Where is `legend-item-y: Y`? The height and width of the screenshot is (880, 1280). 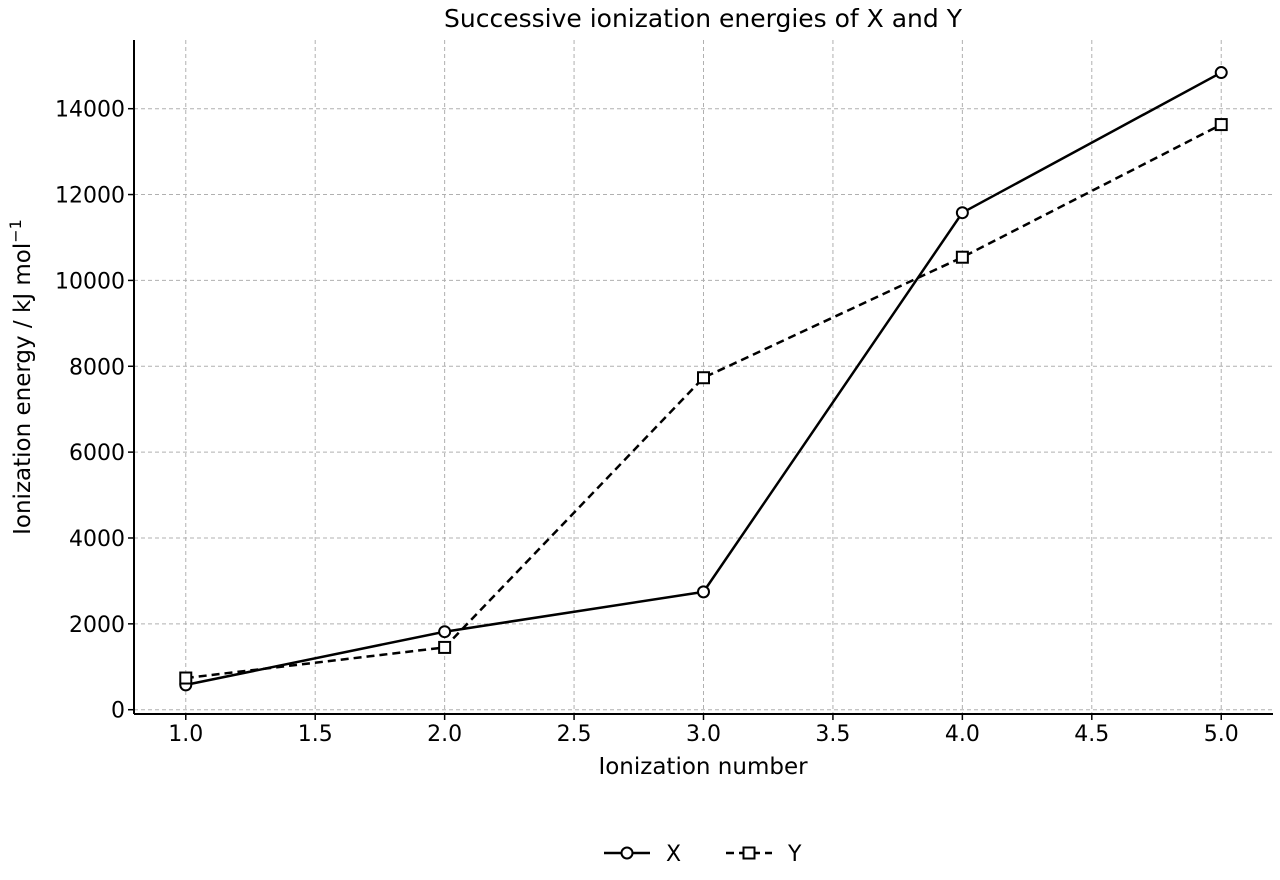
legend-item-y: Y is located at coordinates (764, 854).